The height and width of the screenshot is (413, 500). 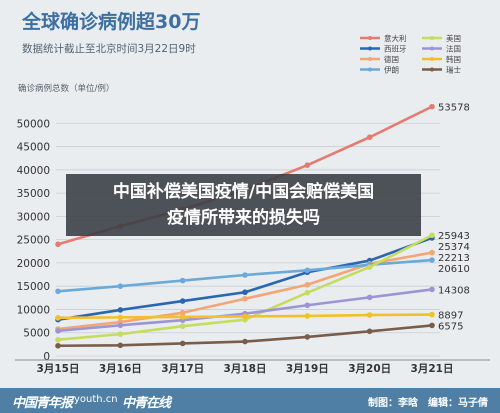 I want to click on legend-label: 伊朗, so click(x=391, y=70).